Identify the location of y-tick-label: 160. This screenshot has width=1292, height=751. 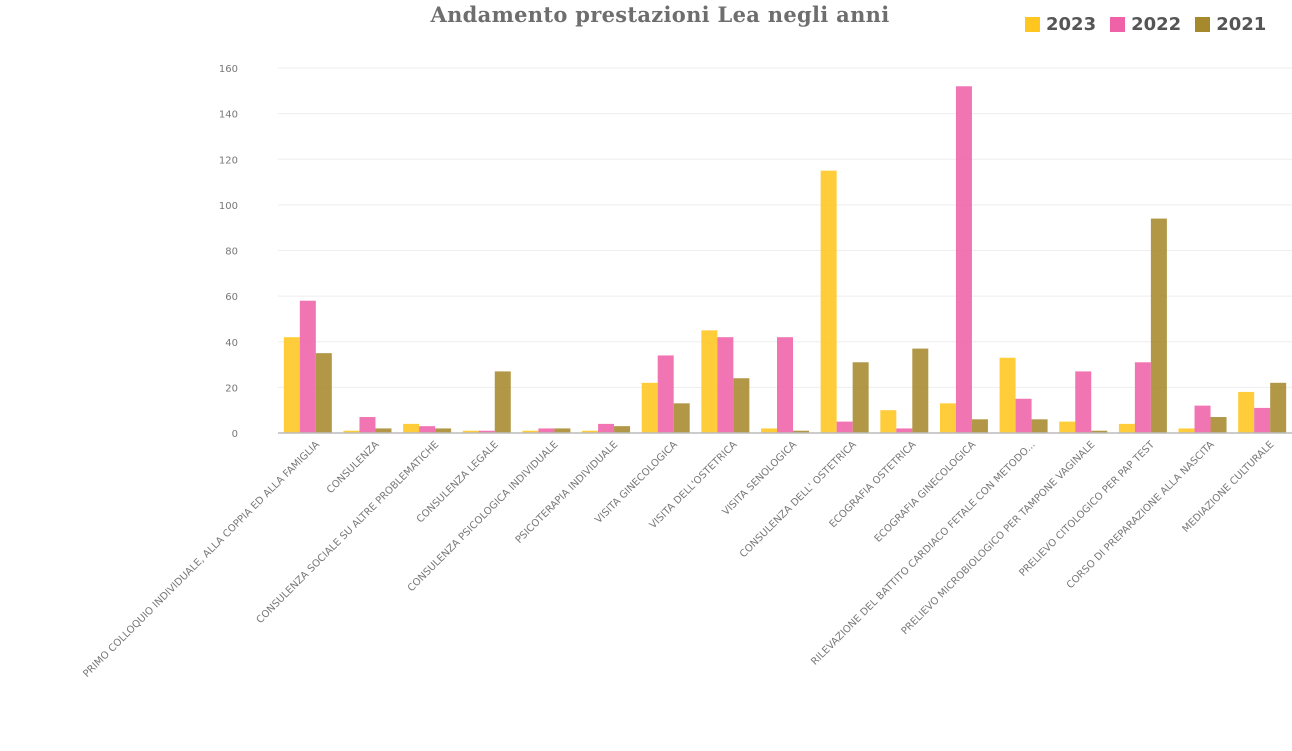
(228, 69).